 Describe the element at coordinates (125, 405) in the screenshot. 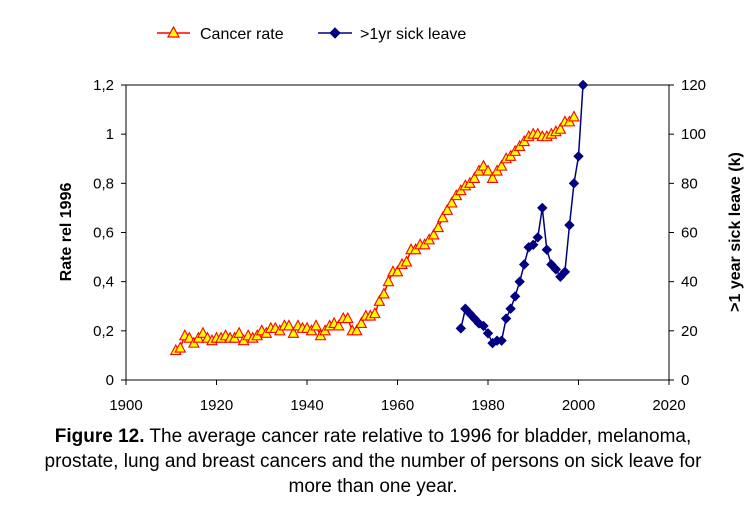

I see `x-tick-label: 1900` at that location.